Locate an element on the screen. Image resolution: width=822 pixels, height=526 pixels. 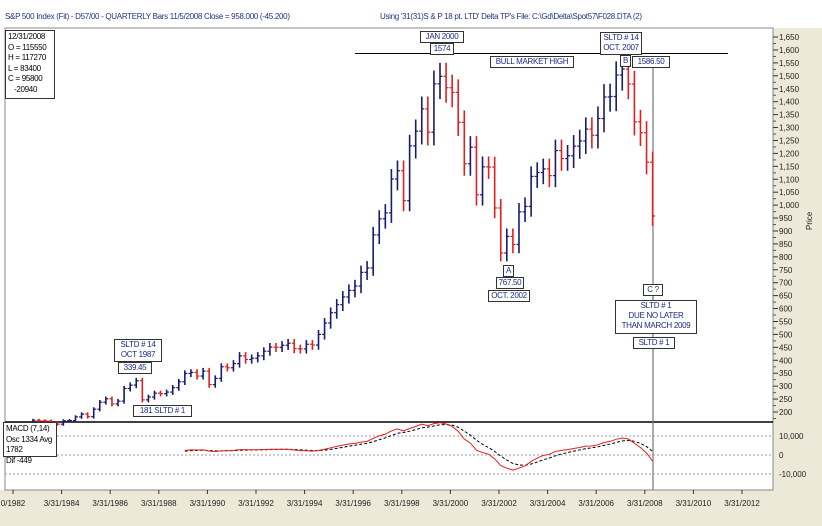
macd-tick-label: -10,000 is located at coordinates (793, 474).